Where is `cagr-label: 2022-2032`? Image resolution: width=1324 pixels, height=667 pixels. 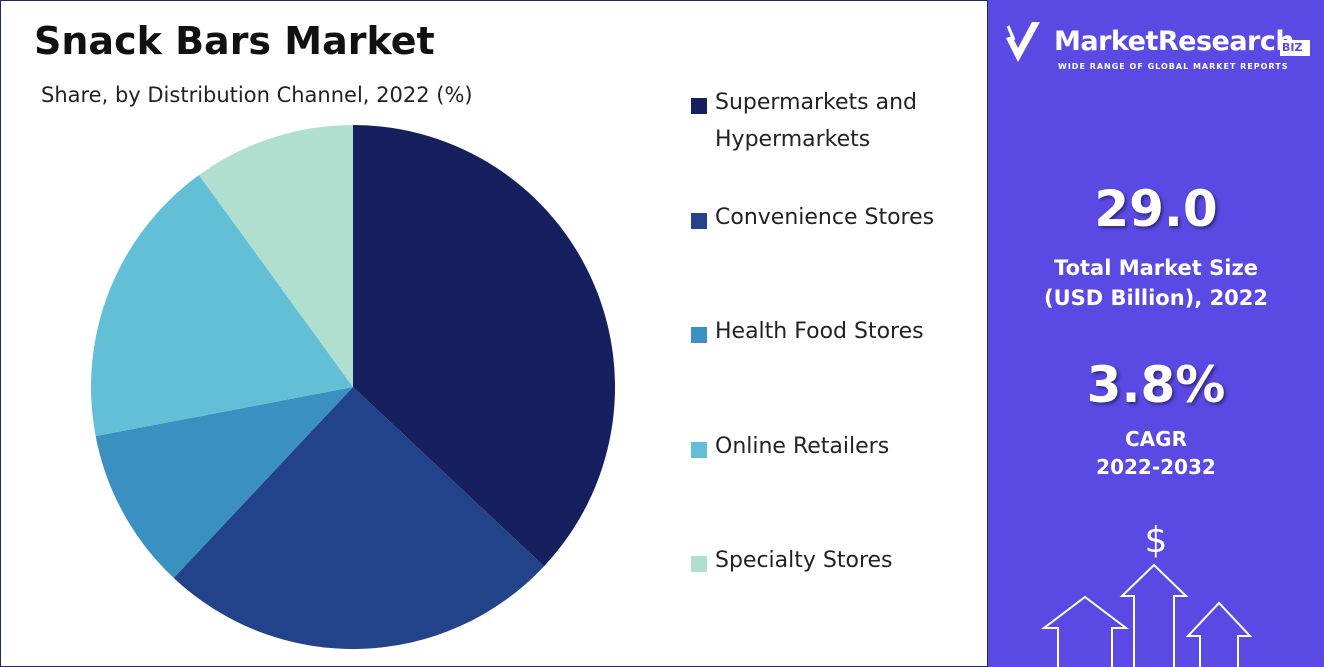
cagr-label: 2022-2032 is located at coordinates (1156, 467).